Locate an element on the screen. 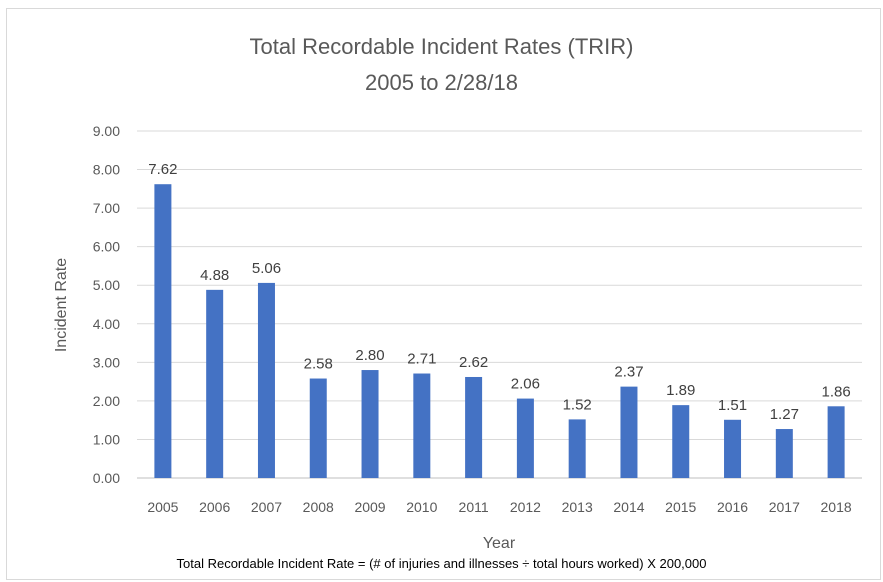 This screenshot has width=883, height=582. data-label: 2.62 is located at coordinates (473, 362).